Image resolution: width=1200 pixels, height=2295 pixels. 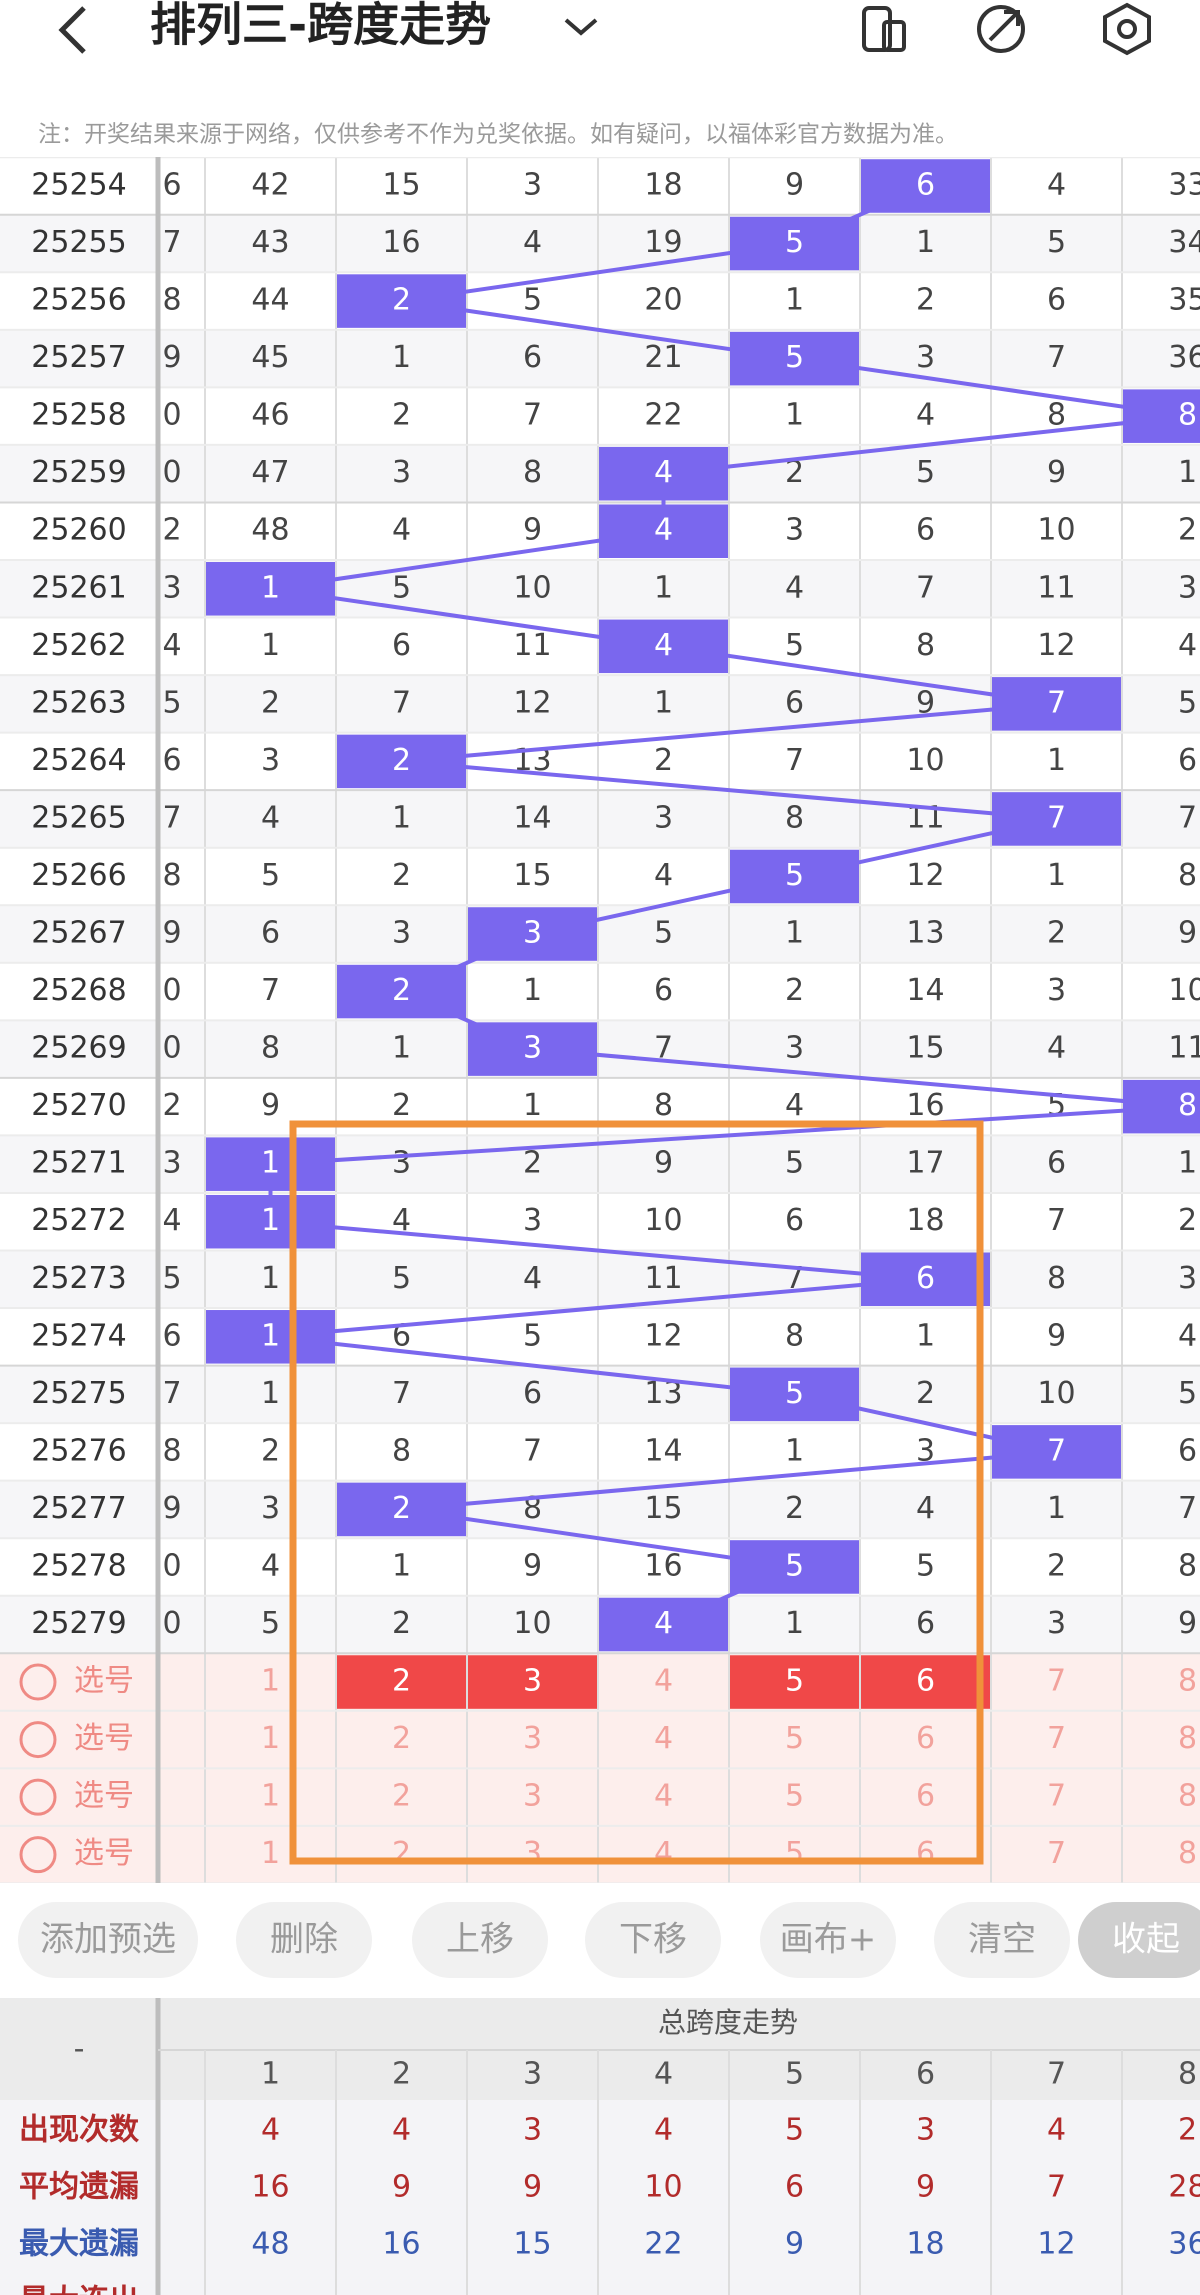 I want to click on button: 下移, so click(x=653, y=1940).